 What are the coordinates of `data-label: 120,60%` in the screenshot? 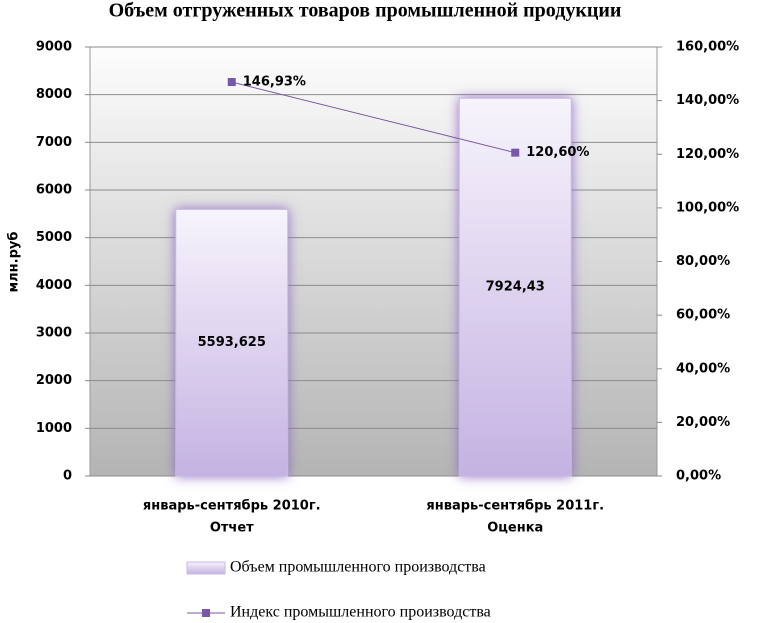 It's located at (557, 152).